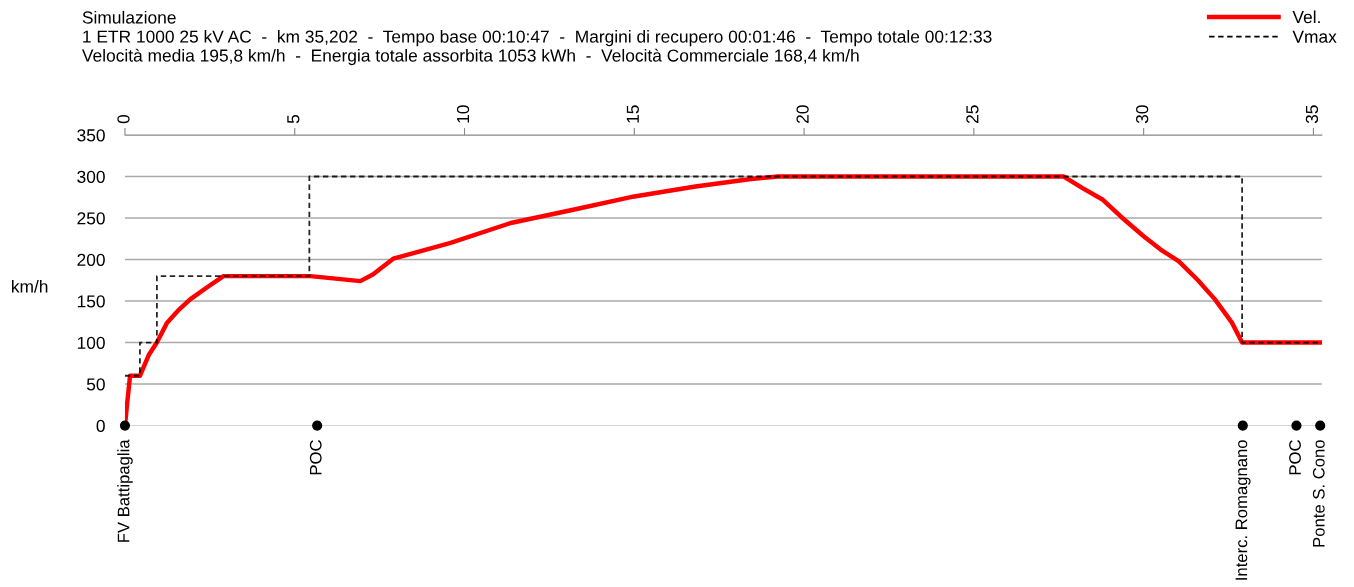 Image resolution: width=1354 pixels, height=587 pixels. What do you see at coordinates (91, 218) in the screenshot?
I see `y-tick-label: 250` at bounding box center [91, 218].